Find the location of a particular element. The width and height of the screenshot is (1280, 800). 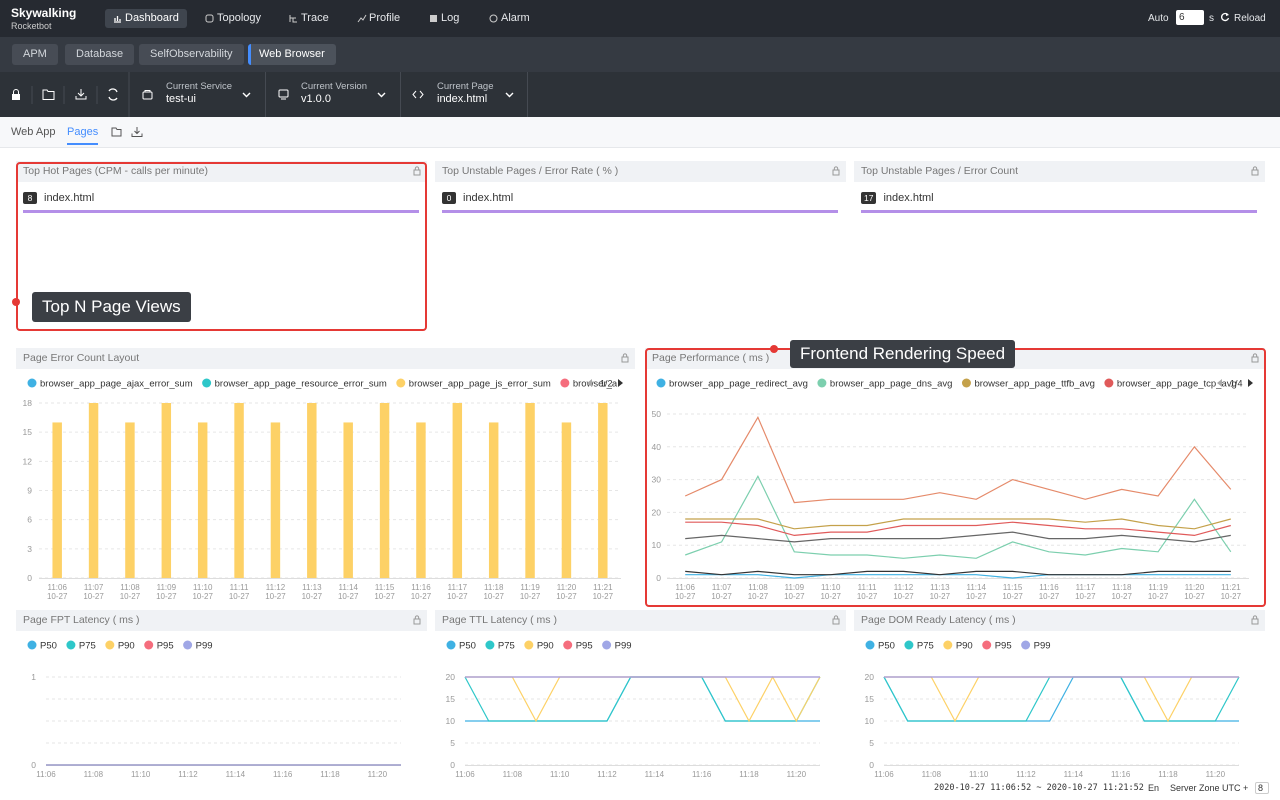

panel-title-text: Top Unstable Pages / Error Count is located at coordinates (939, 171).